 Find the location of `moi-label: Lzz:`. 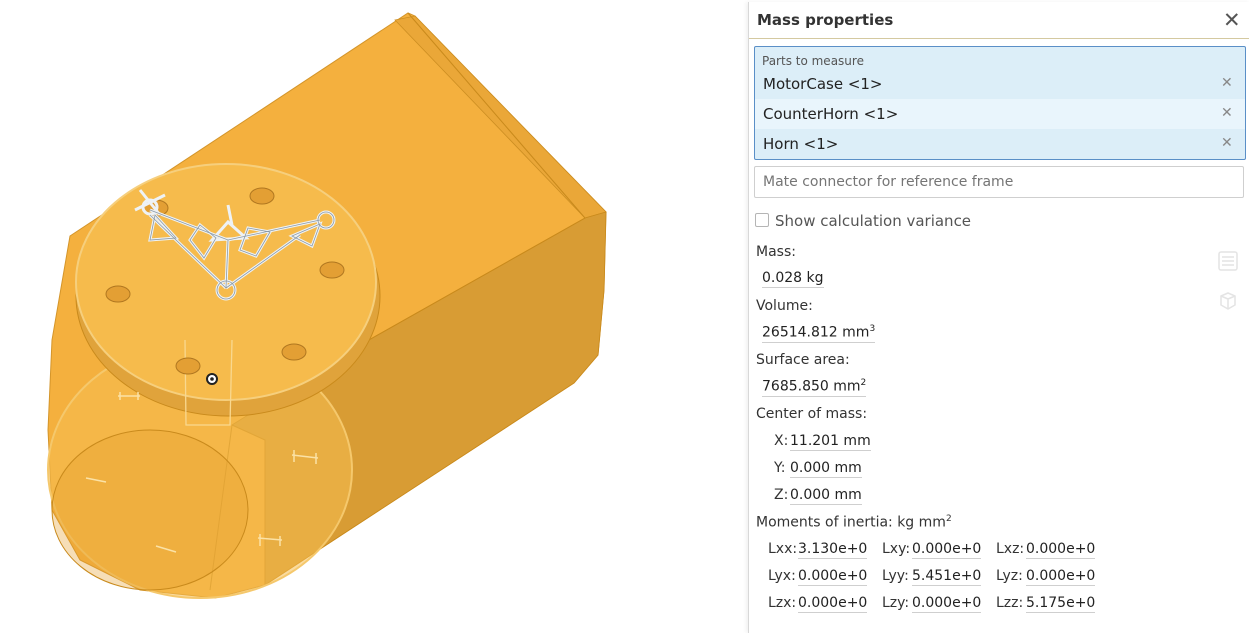

moi-label: Lzz: is located at coordinates (1010, 603).